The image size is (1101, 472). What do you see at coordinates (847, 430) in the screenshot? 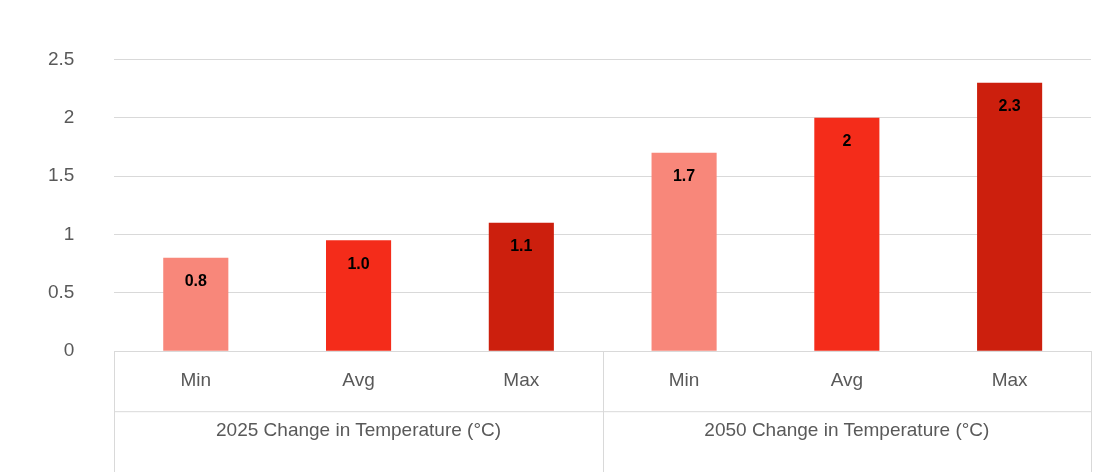
I see `text: 2050 Change in Temperature (°C)` at bounding box center [847, 430].